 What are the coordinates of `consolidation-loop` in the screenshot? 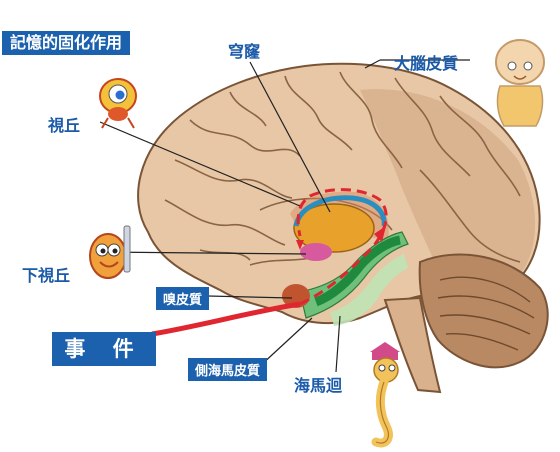 It's located at (342, 247).